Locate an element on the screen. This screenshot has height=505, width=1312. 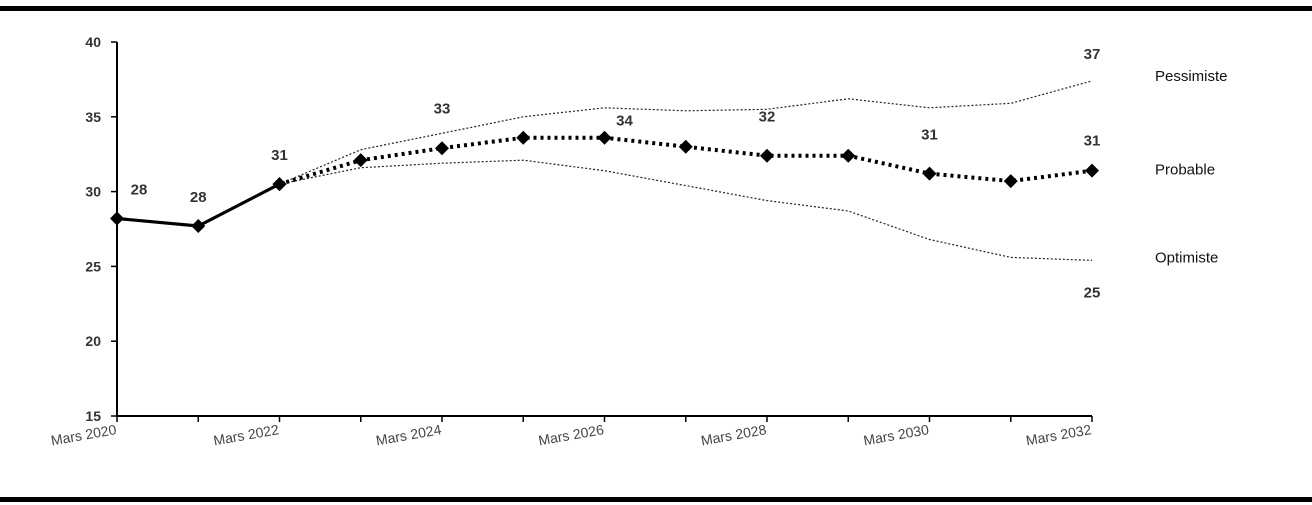
bottom-rule is located at coordinates (656, 499).